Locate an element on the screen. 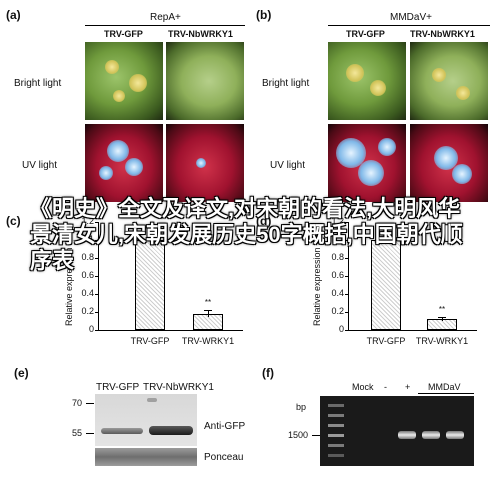 The image size is (500, 477). leaf-photo-a-gfp-bright is located at coordinates (124, 81).